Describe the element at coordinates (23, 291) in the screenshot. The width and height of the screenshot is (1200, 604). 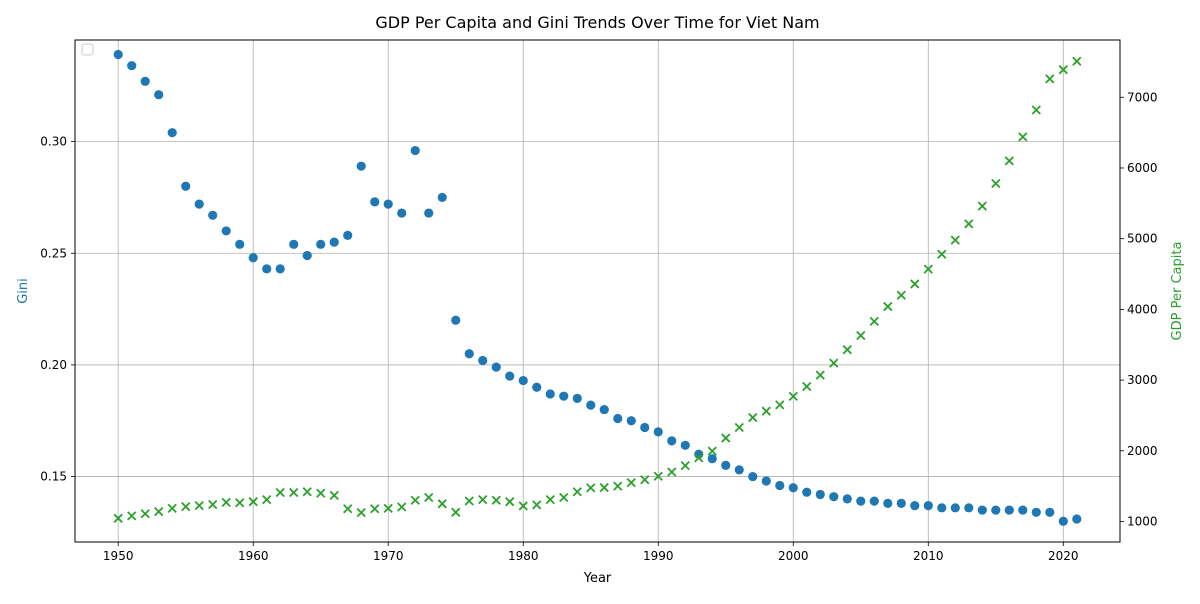
I see `y-axis-left-label: Gini` at that location.